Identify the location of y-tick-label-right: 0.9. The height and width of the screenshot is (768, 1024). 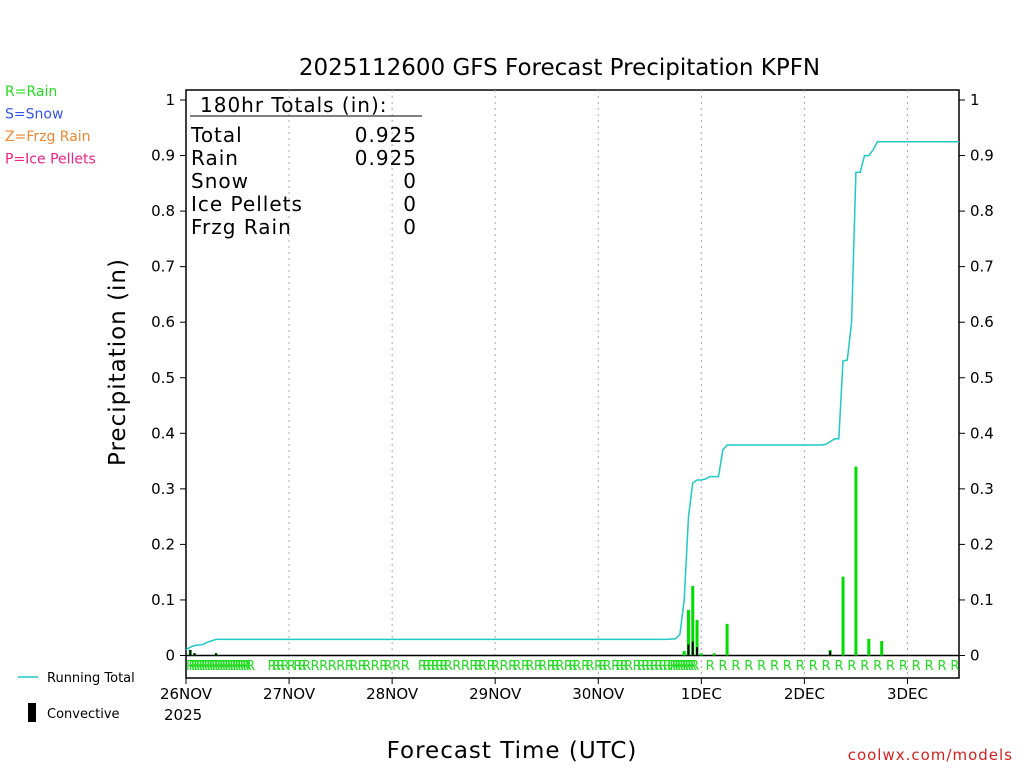
(982, 156).